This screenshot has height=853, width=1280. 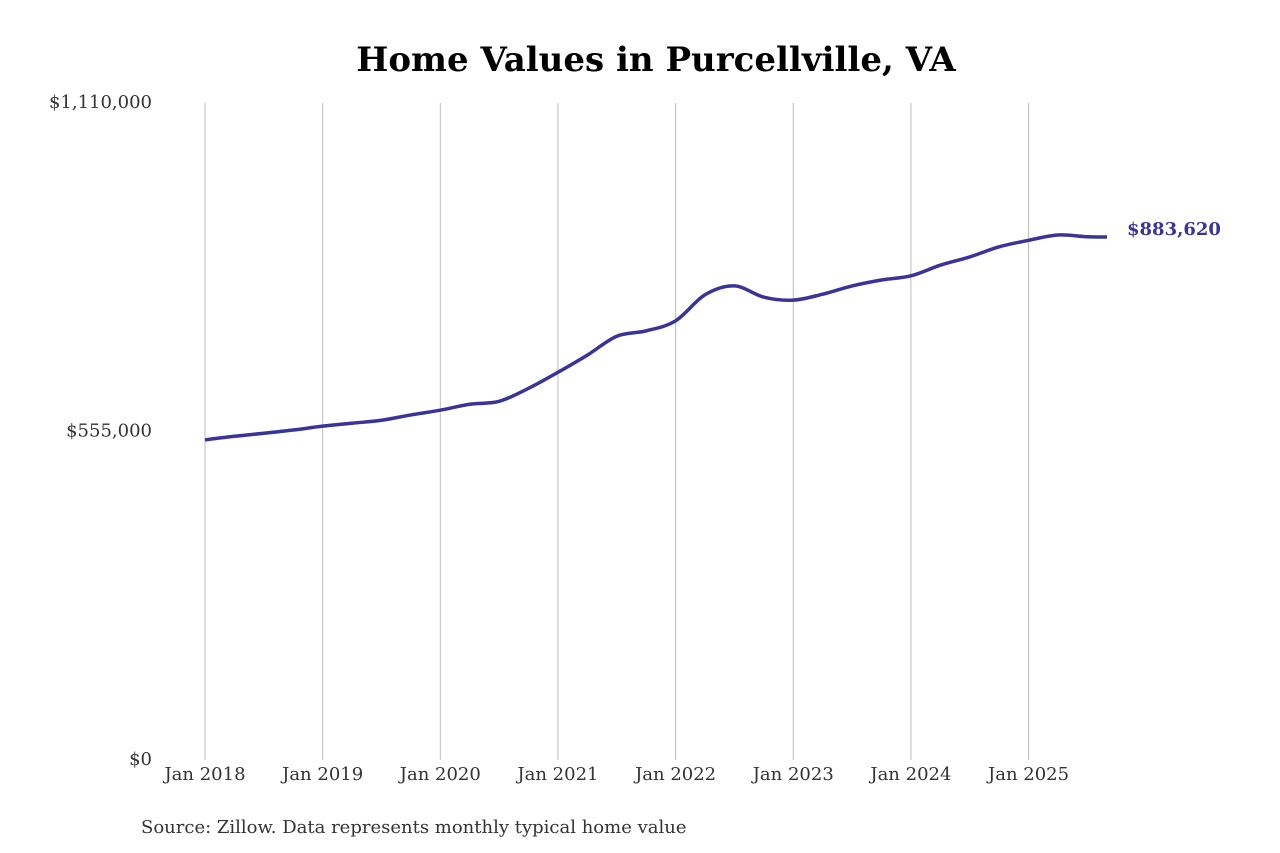 I want to click on x-tick-label: Jan 2025, so click(x=1027, y=774).